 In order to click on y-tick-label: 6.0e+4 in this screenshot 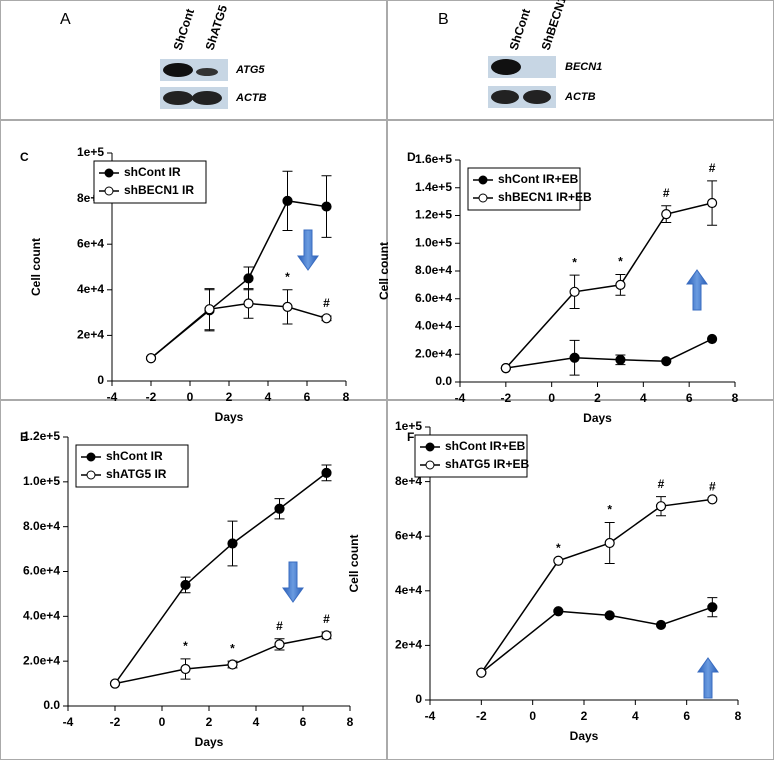, I will do `click(41, 571)`.